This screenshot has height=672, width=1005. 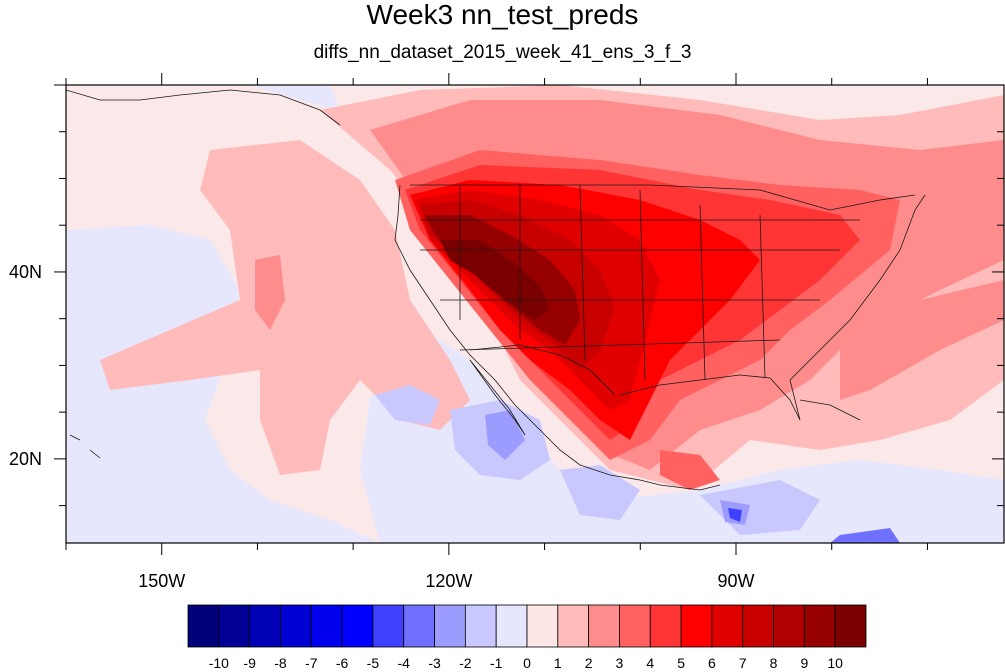 What do you see at coordinates (465, 663) in the screenshot?
I see `colorbar-label: -2` at bounding box center [465, 663].